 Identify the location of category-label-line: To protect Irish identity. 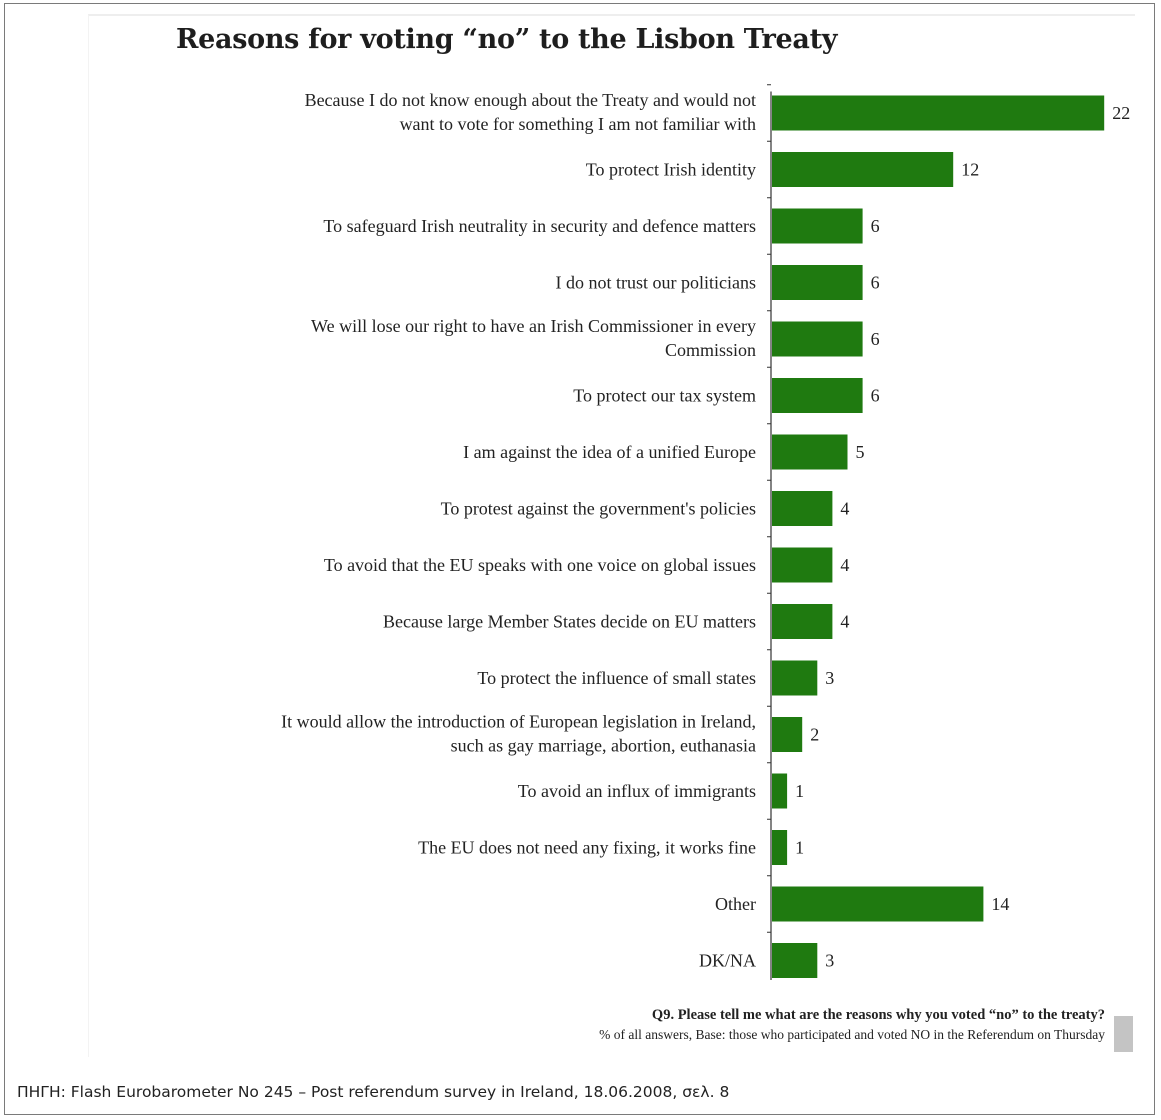
(671, 170).